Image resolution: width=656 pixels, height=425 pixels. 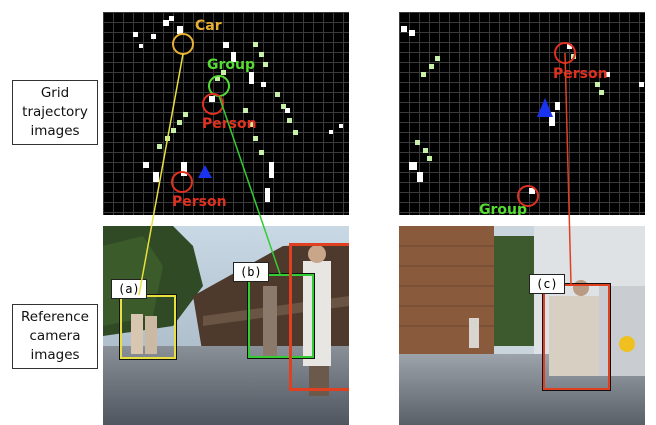 What do you see at coordinates (576, 337) in the screenshot?
I see `box-c` at bounding box center [576, 337].